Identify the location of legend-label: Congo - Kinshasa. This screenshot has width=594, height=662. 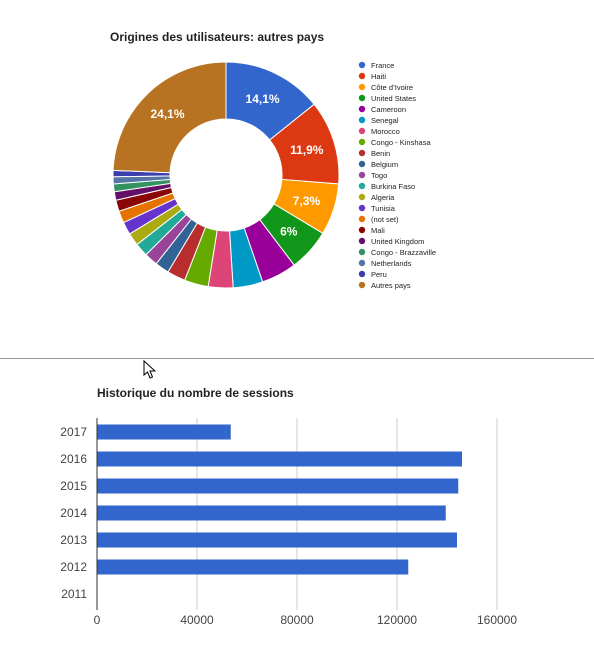
(401, 142).